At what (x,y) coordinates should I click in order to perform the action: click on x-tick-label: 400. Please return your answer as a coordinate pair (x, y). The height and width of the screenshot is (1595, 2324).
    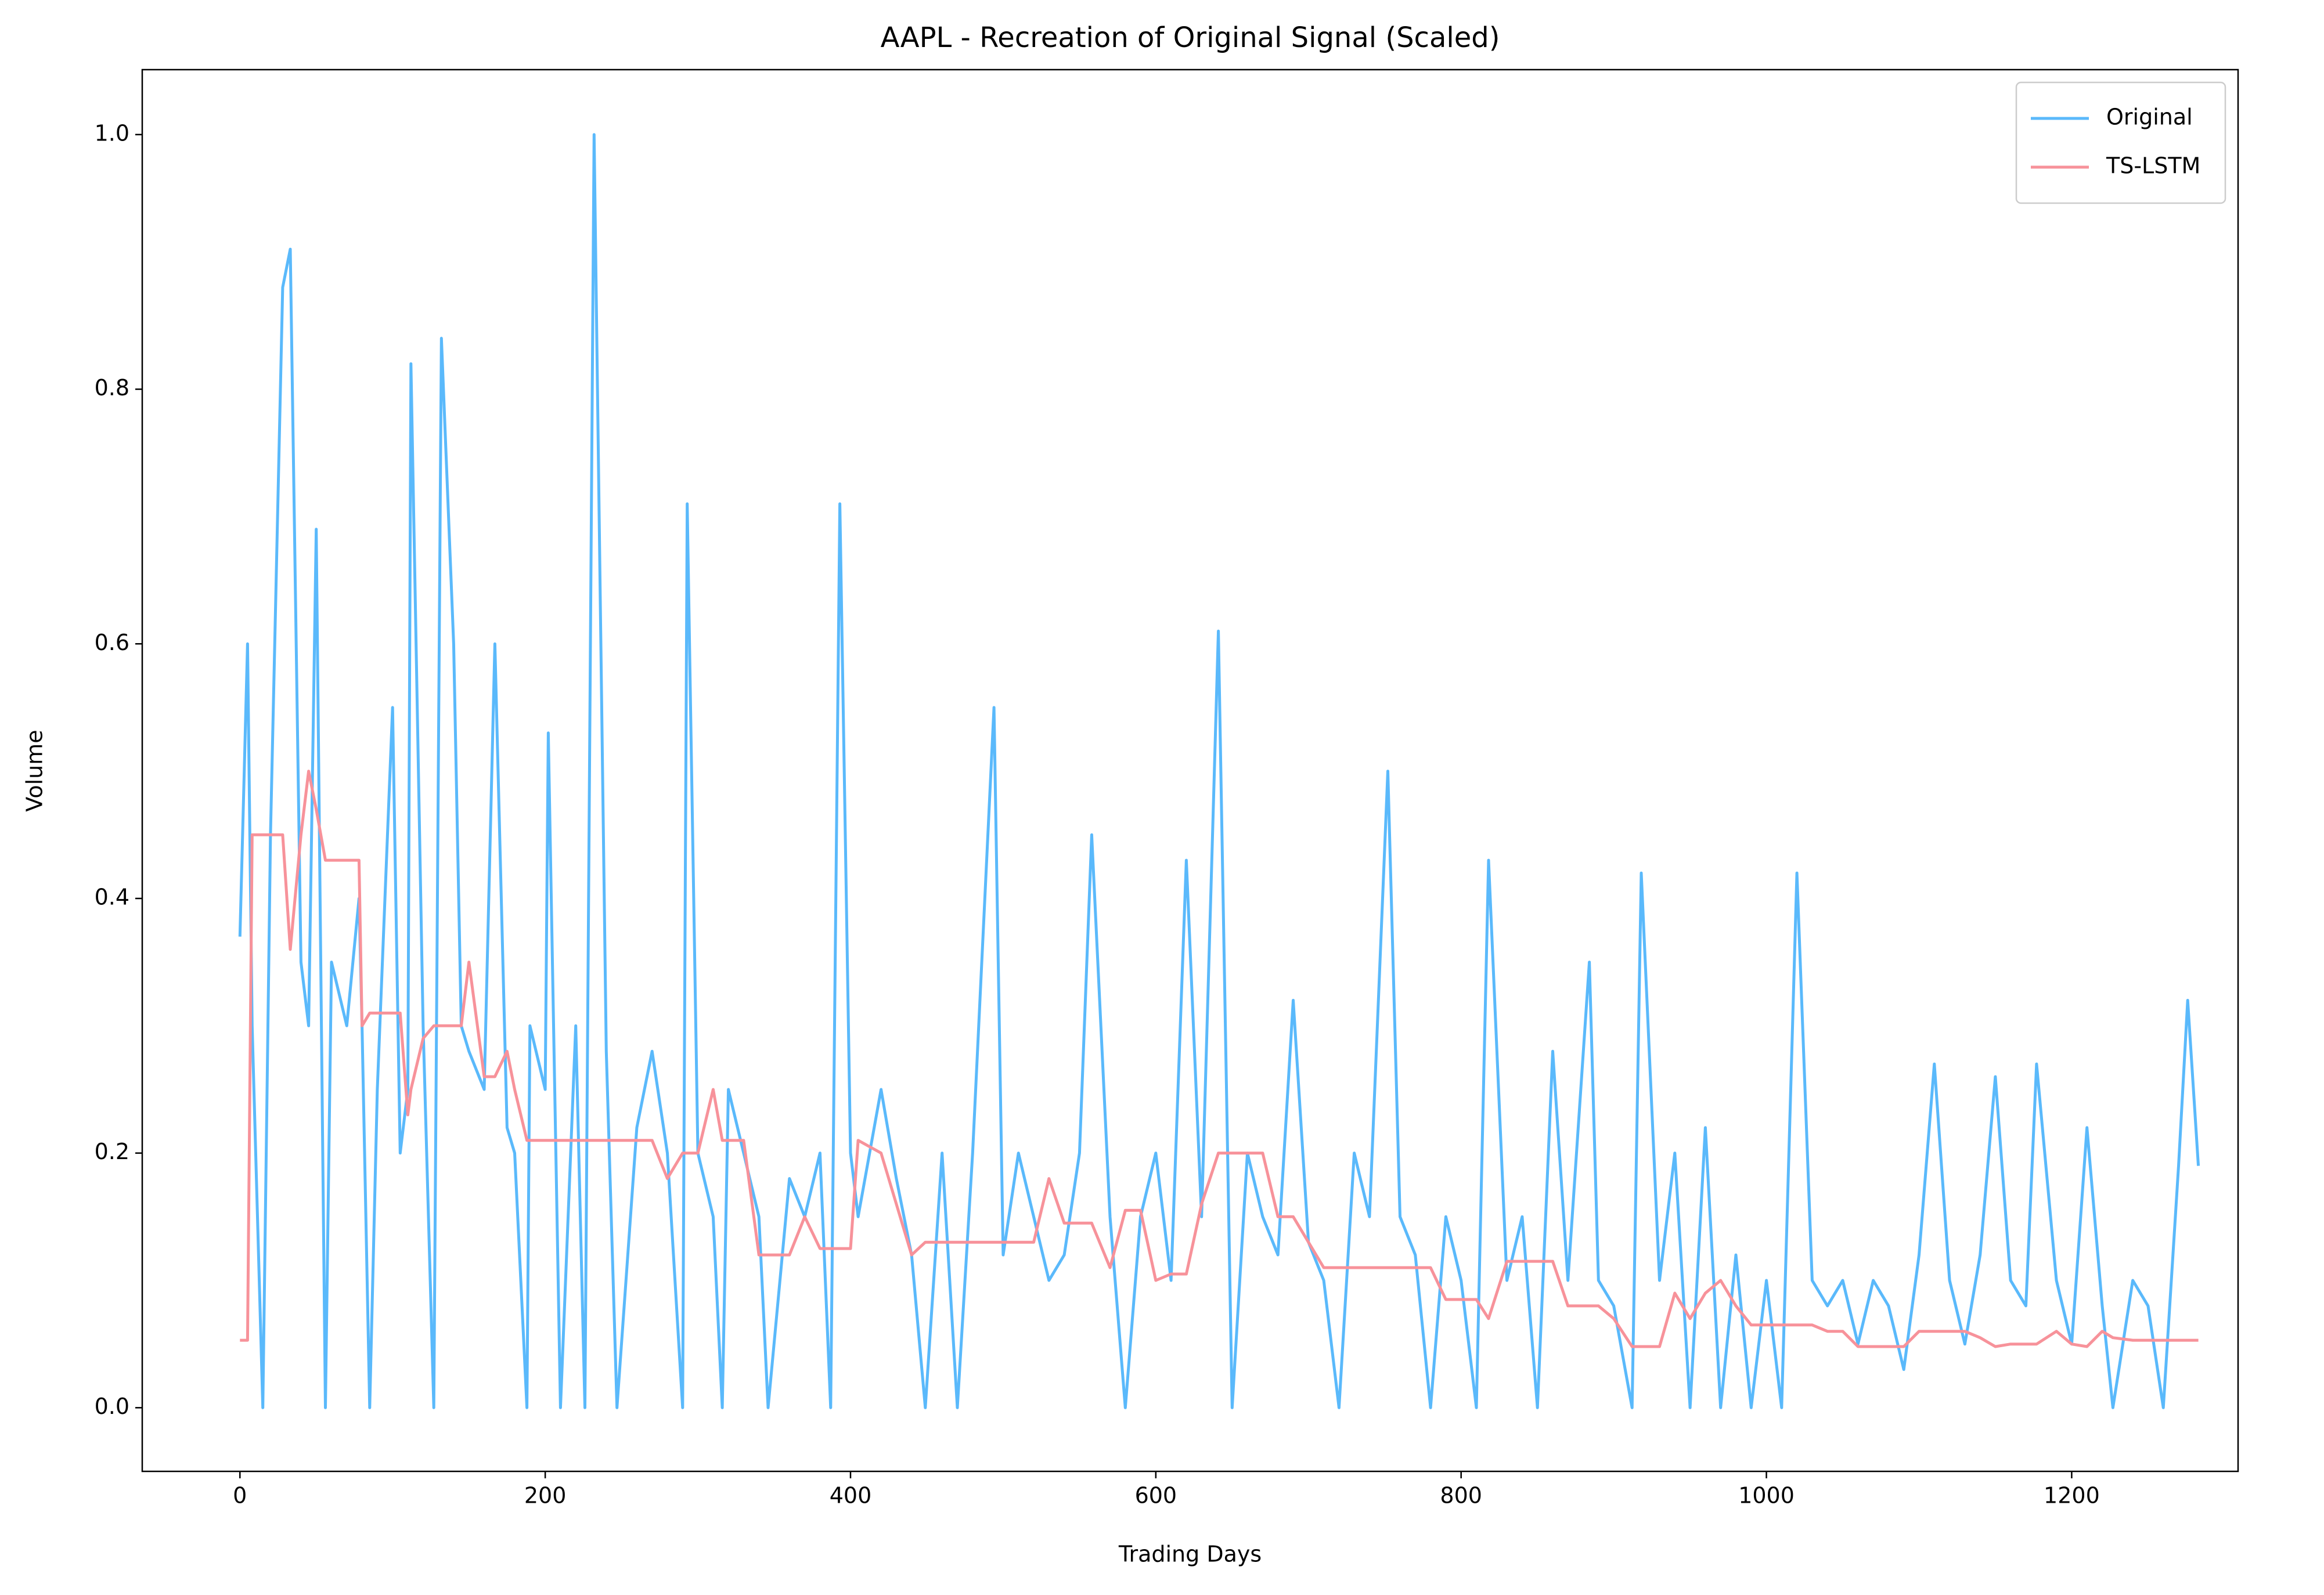
    Looking at the image, I should click on (851, 1496).